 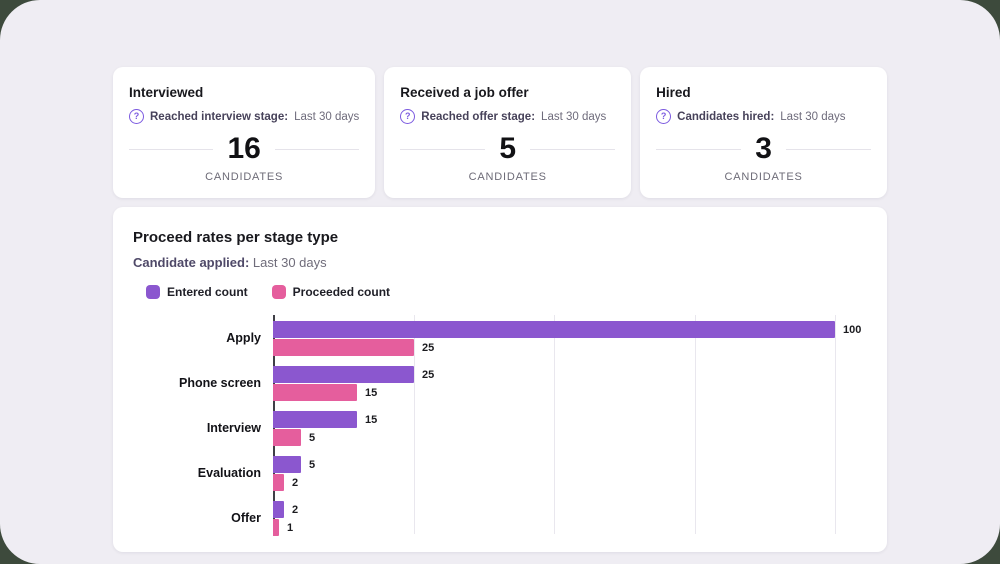 I want to click on legend-item-entered: Entered count, so click(x=197, y=292).